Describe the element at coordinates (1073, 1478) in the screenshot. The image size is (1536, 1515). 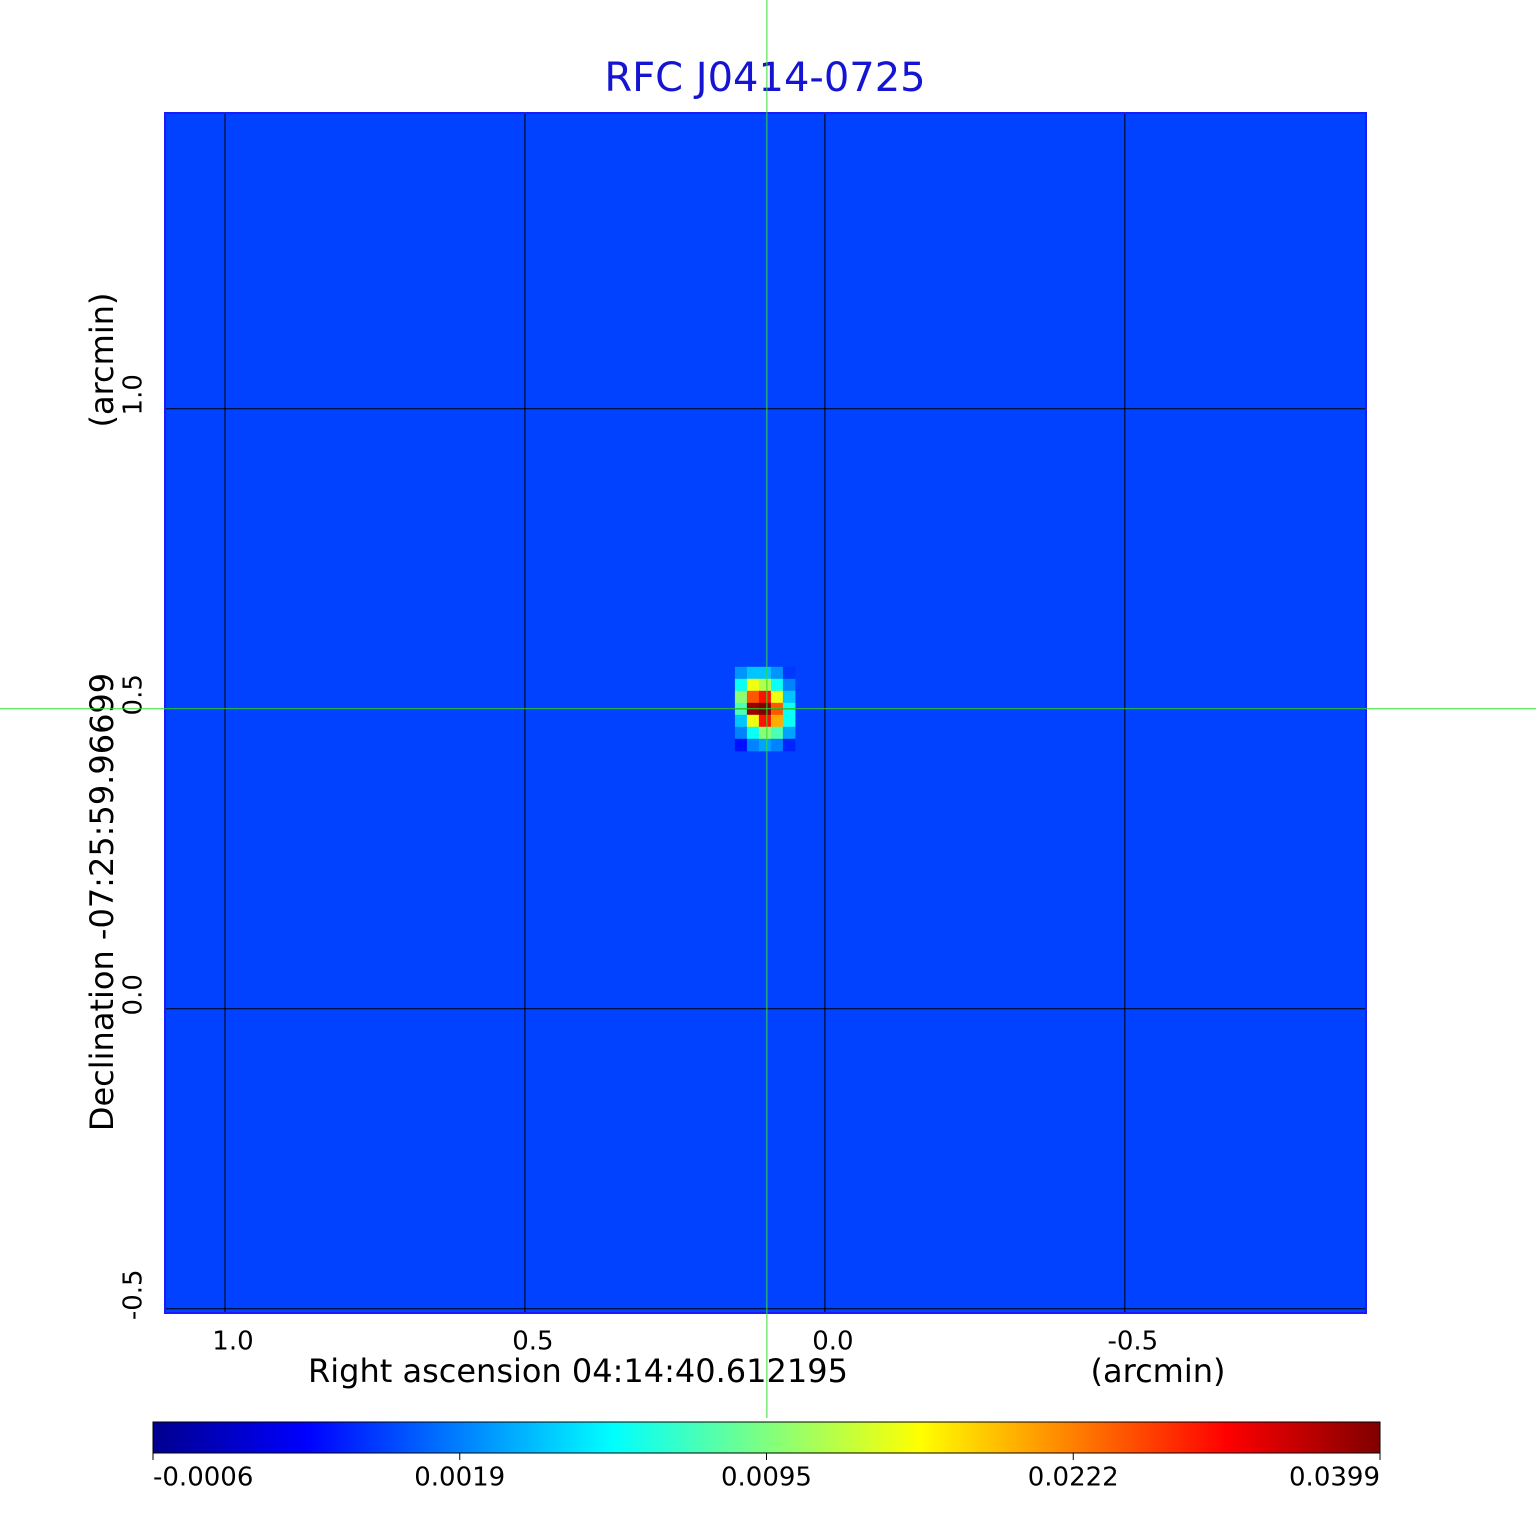
I see `colorbar-tick-label: 0.0222` at that location.